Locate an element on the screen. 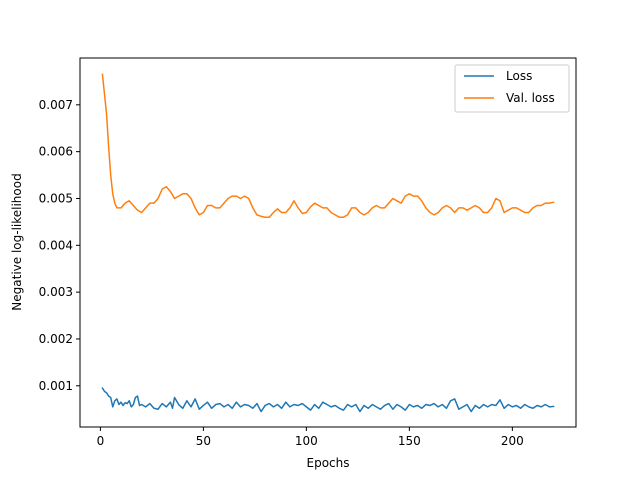  y-tick-label: 0.001 is located at coordinates (56, 386).